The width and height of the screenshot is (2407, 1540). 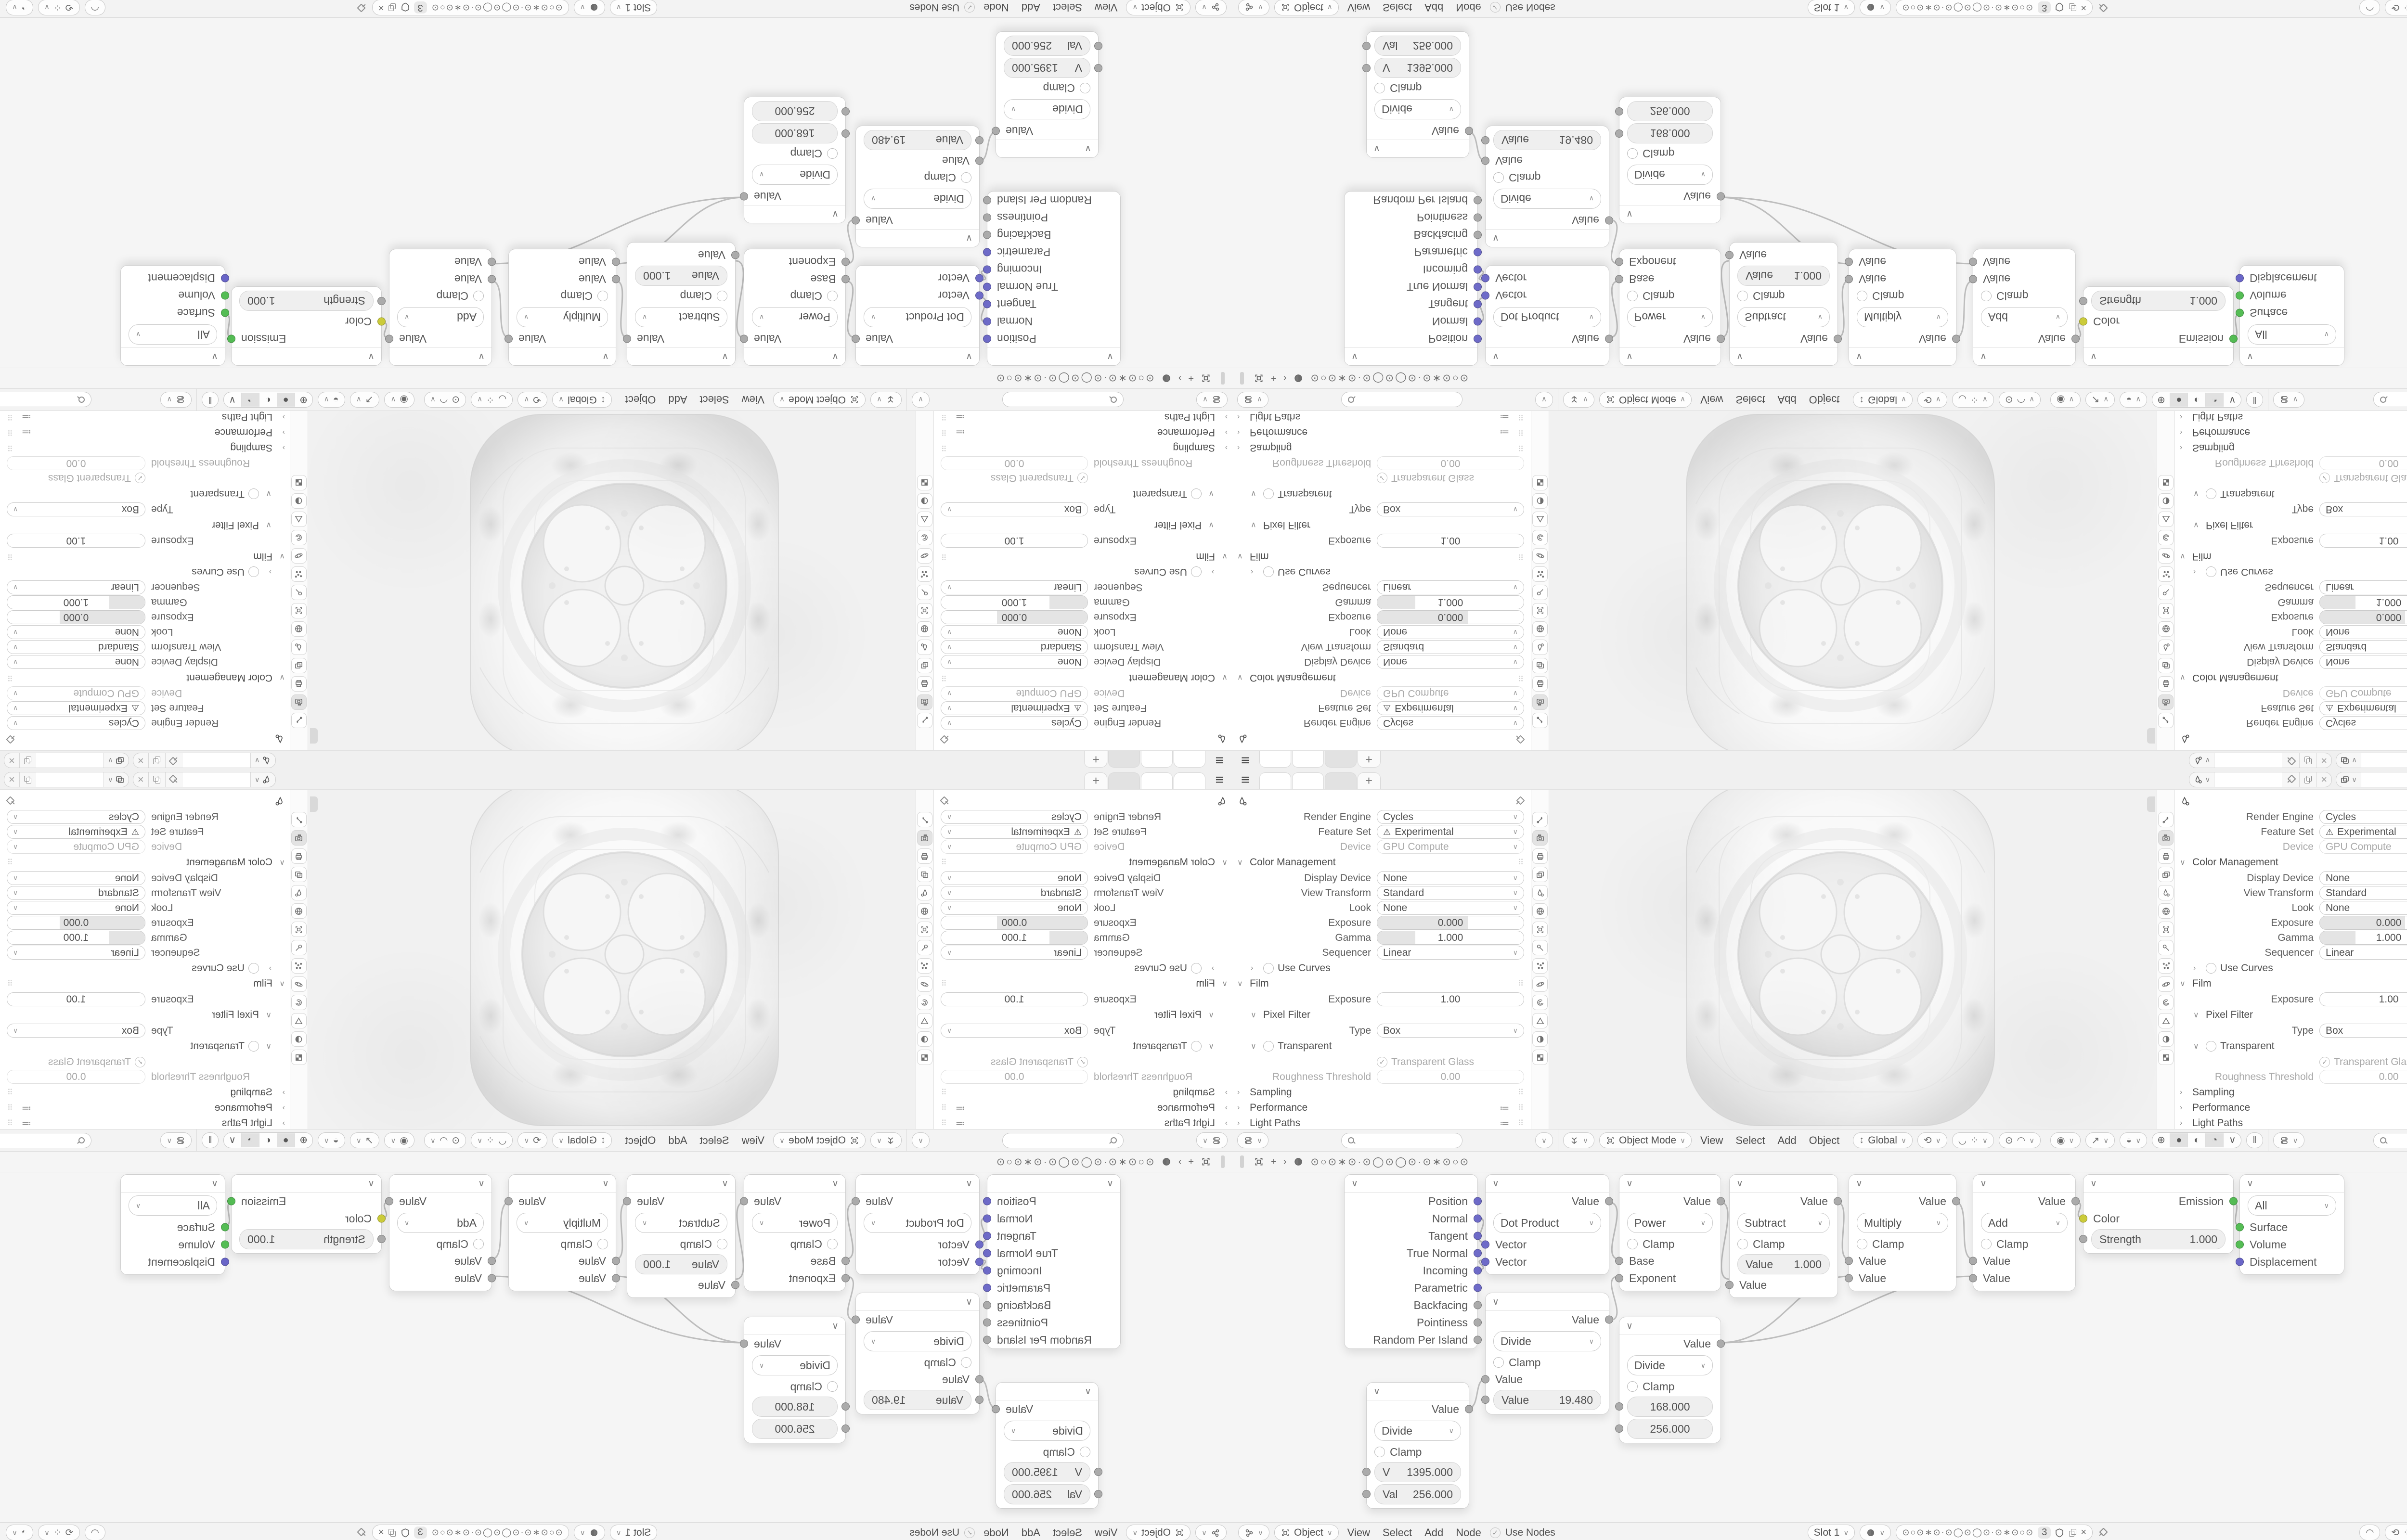 I want to click on unlink-icon: ×, so click(x=381, y=7).